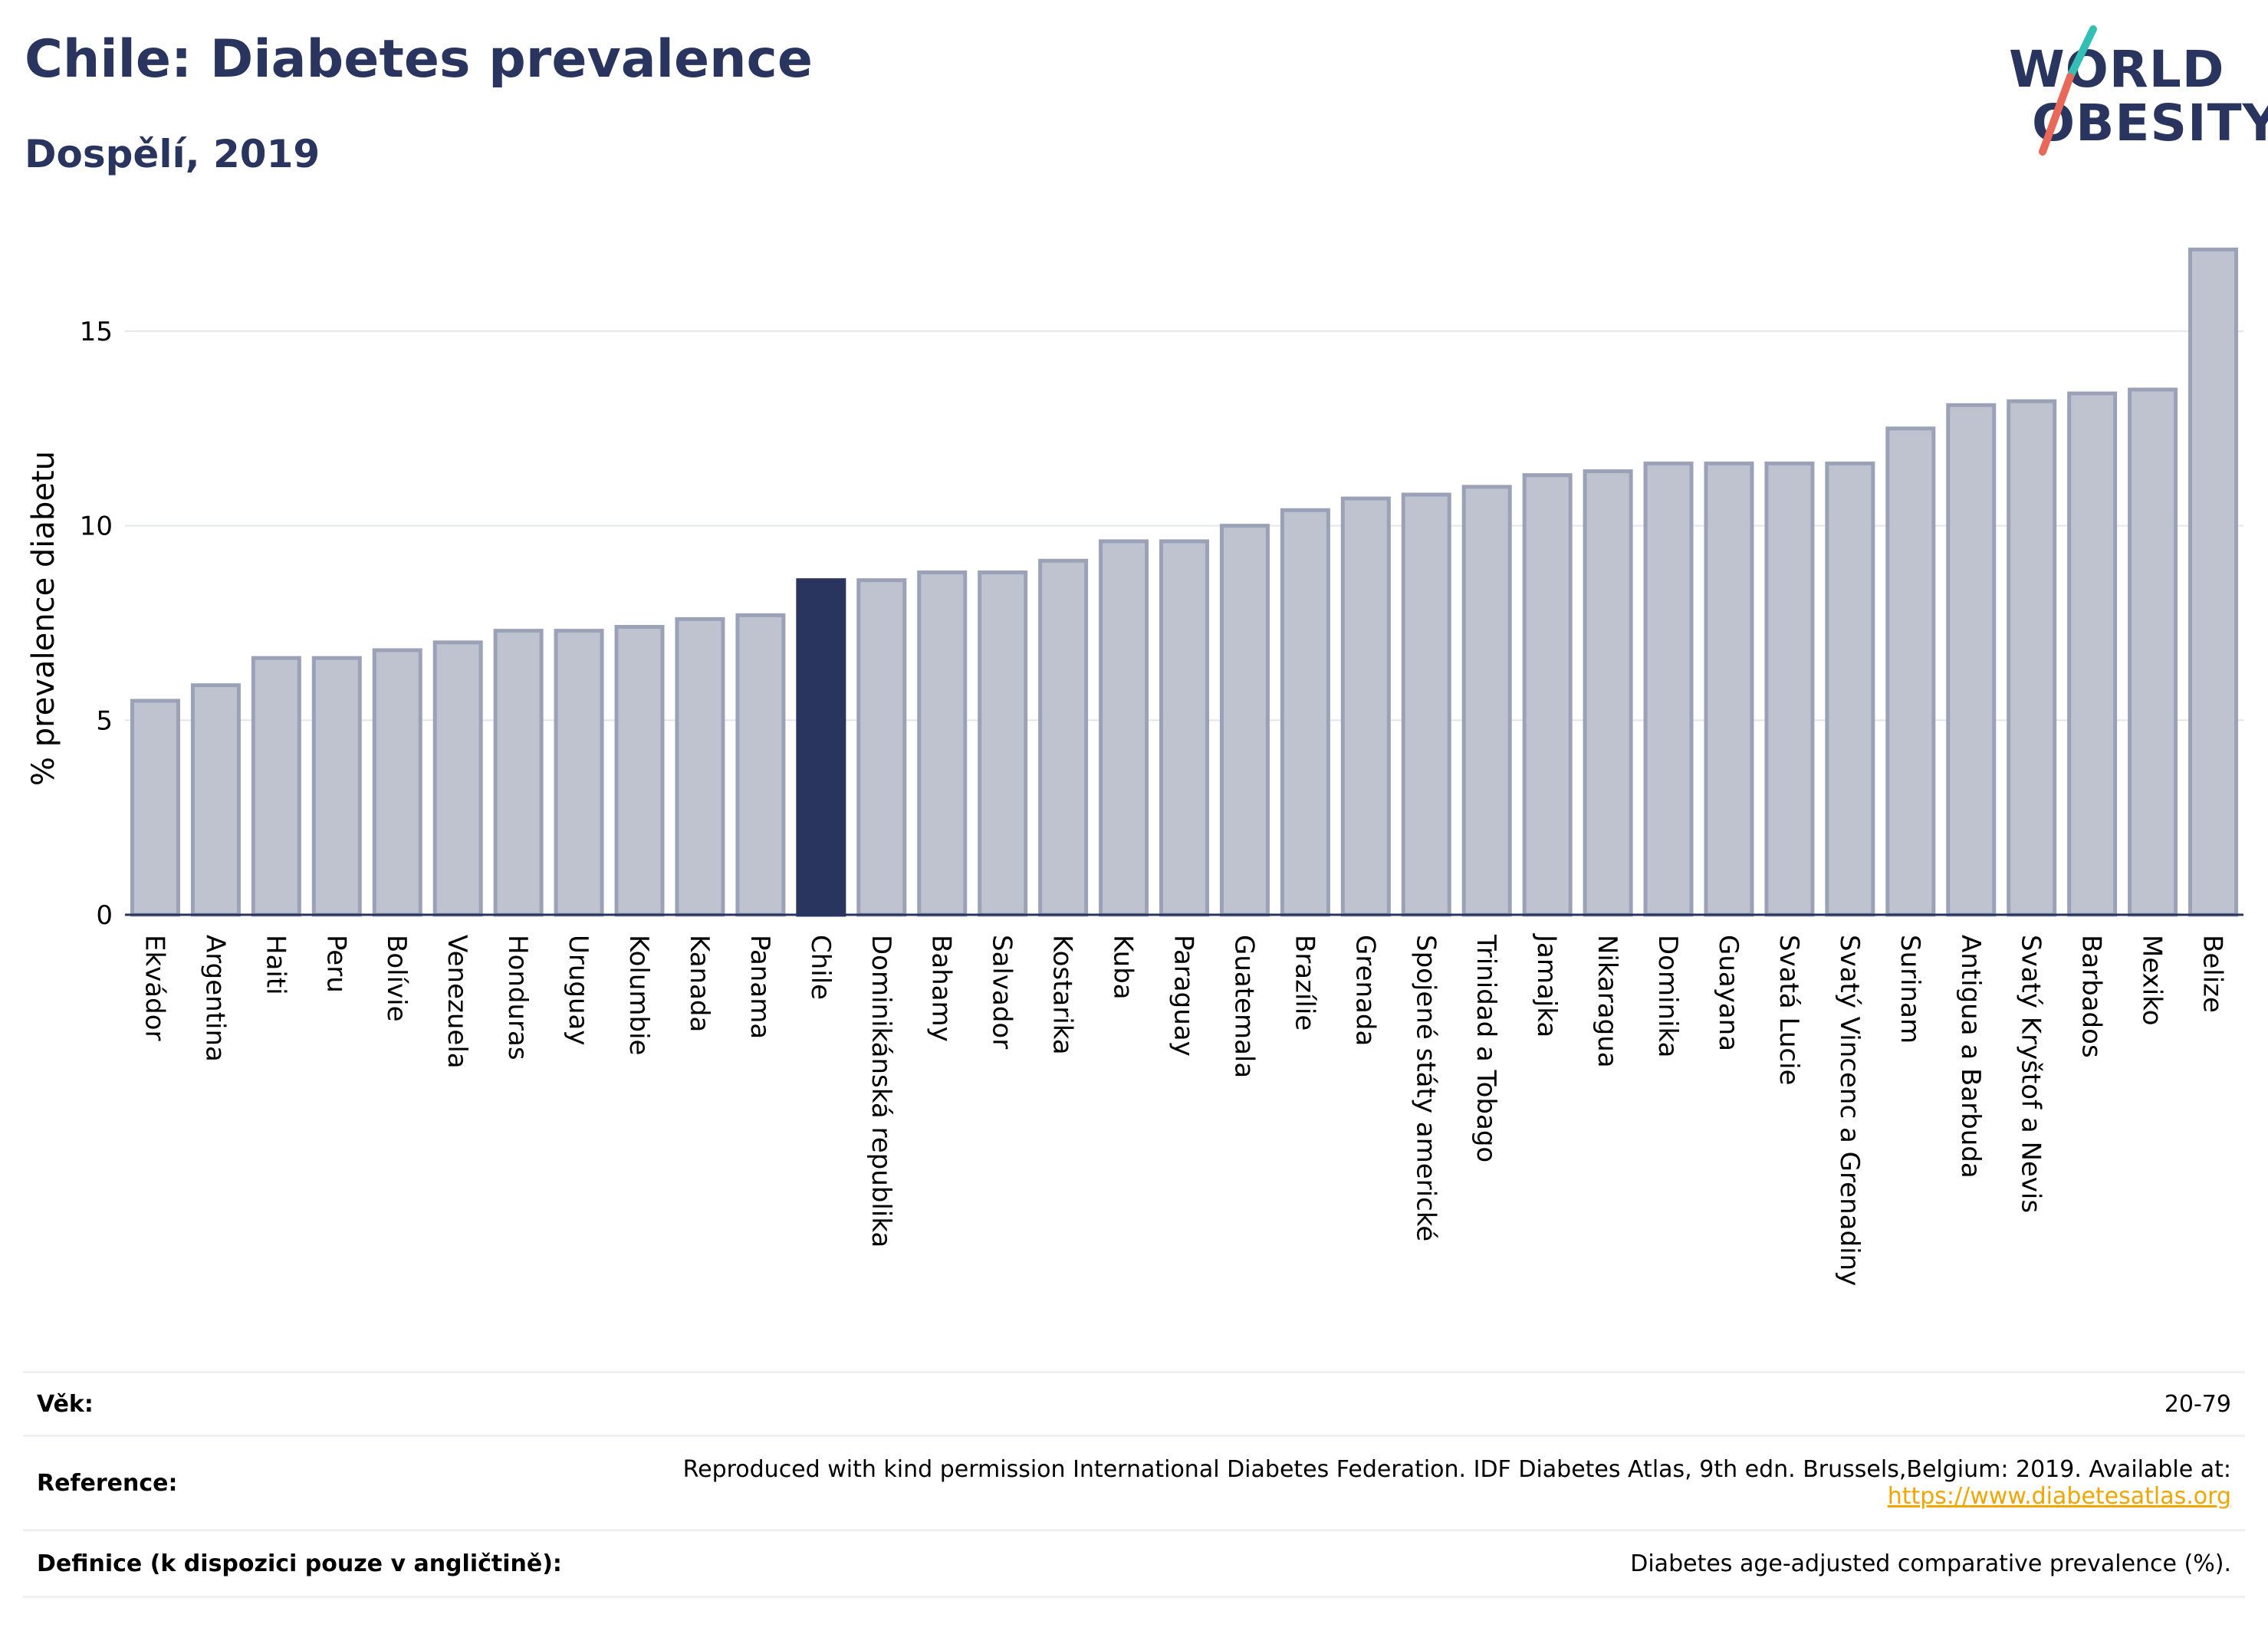  I want to click on x-tick-label: Svatý Kryštof a Nevis, so click(2031, 1074).